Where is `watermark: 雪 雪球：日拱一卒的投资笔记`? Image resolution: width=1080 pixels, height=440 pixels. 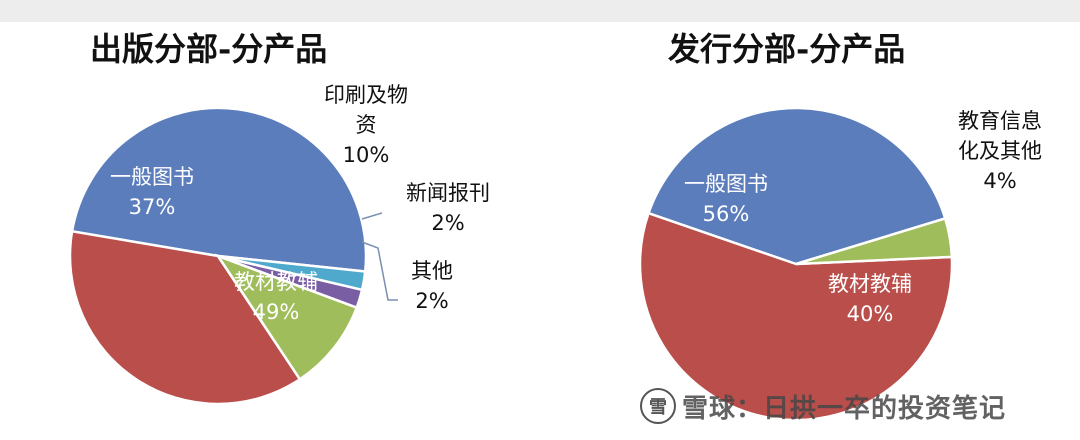
watermark: 雪 雪球：日拱一卒的投资笔记 is located at coordinates (850, 406).